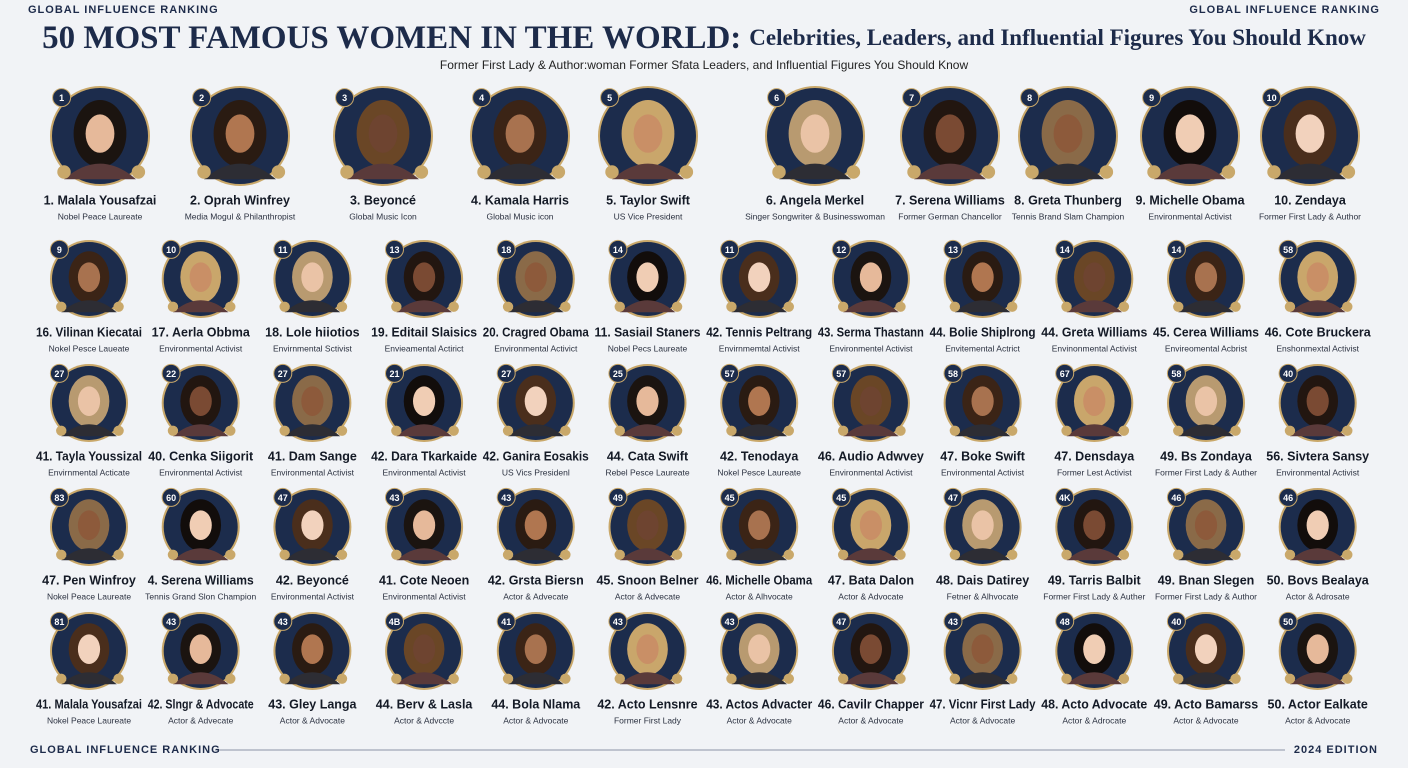 The height and width of the screenshot is (768, 1408). What do you see at coordinates (609, 98) in the screenshot?
I see `number-badge-label: 5` at bounding box center [609, 98].